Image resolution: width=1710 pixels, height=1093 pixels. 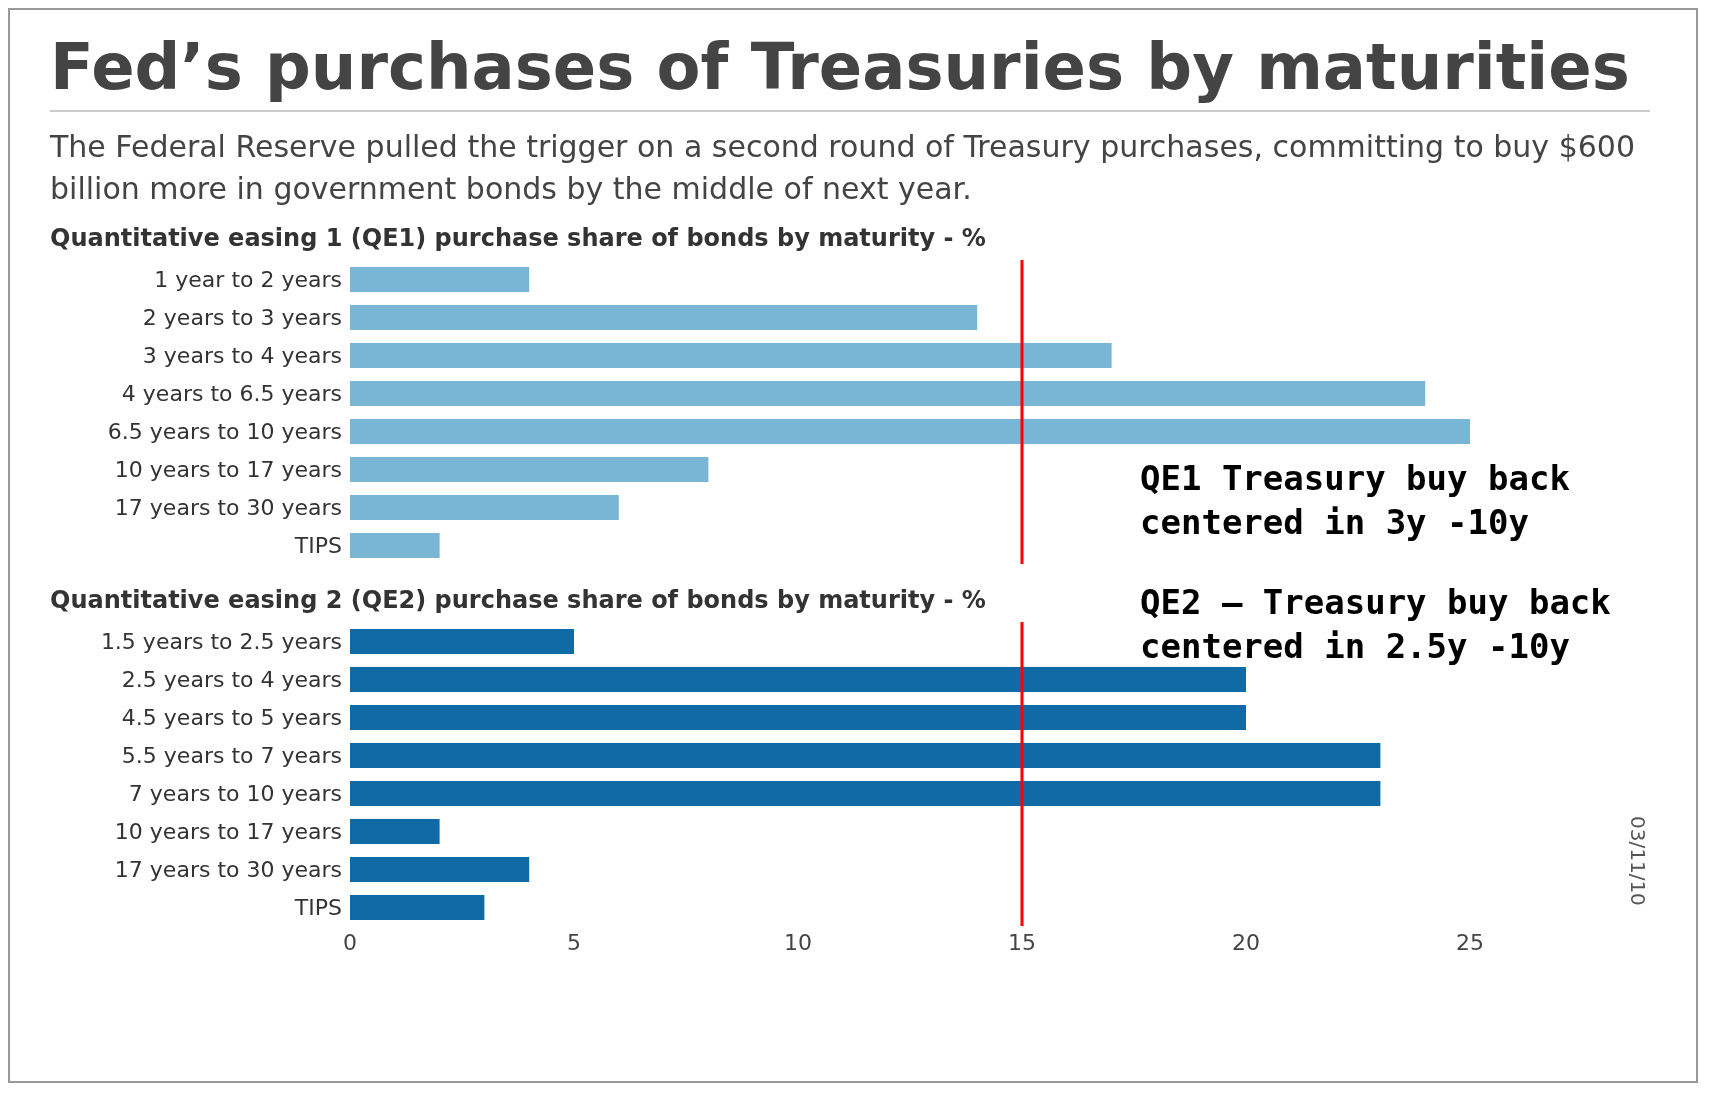 I want to click on x-tick-label: 10, so click(x=798, y=942).